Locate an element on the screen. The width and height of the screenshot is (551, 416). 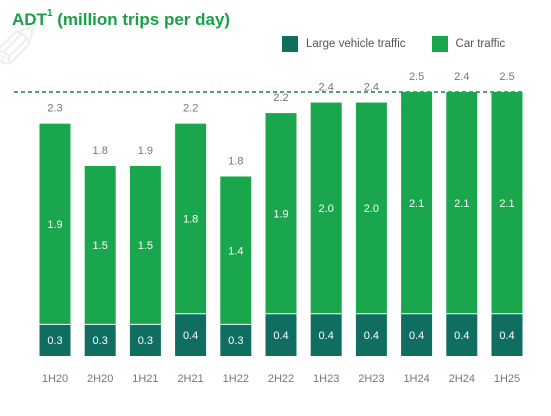
x-tick-label-2H23: 2H23 is located at coordinates (371, 379).